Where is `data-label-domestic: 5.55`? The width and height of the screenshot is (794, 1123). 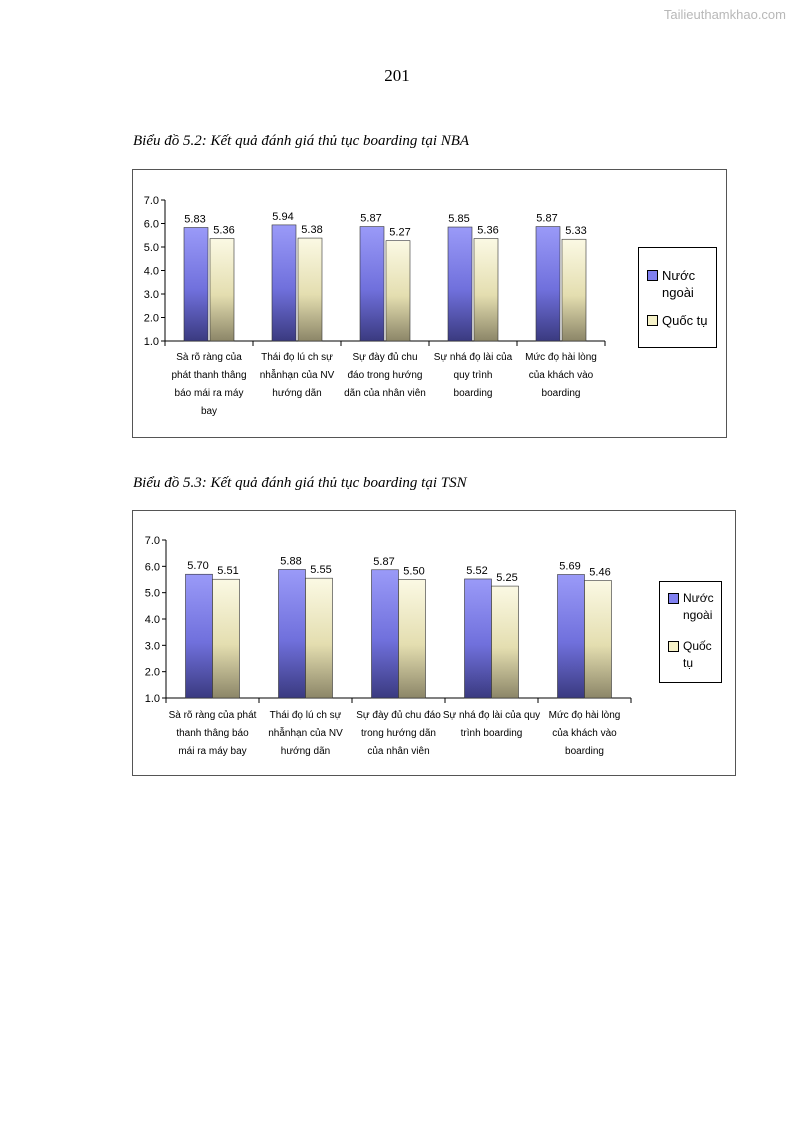
data-label-domestic: 5.55 is located at coordinates (320, 570).